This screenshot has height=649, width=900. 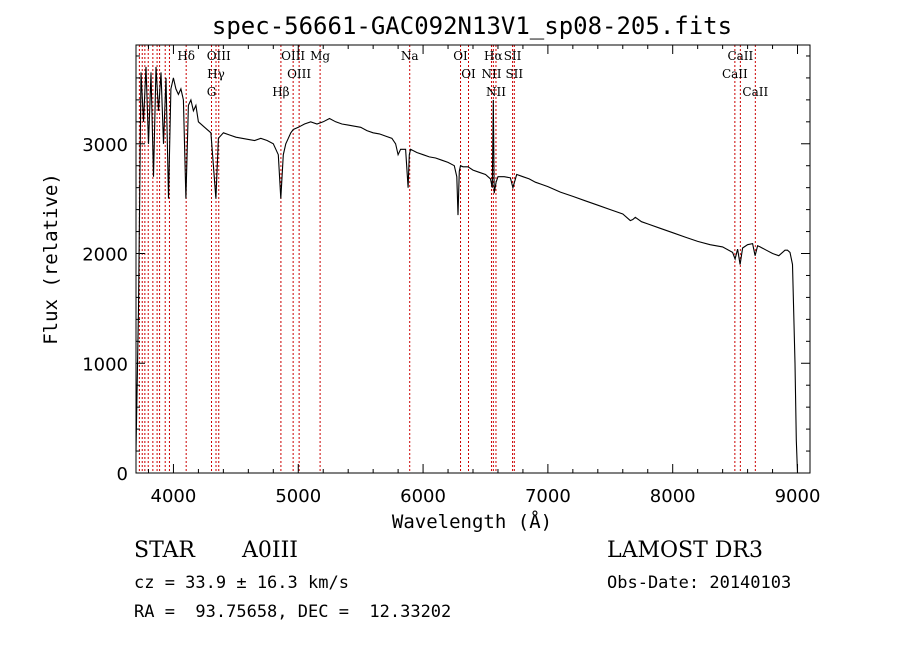 What do you see at coordinates (122, 474) in the screenshot?
I see `y-tick-label: 0` at bounding box center [122, 474].